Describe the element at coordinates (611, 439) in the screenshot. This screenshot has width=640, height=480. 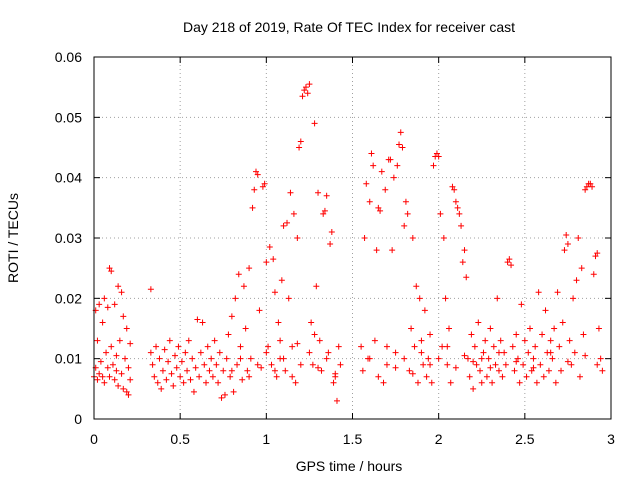
I see `x-tick-label: 3` at that location.